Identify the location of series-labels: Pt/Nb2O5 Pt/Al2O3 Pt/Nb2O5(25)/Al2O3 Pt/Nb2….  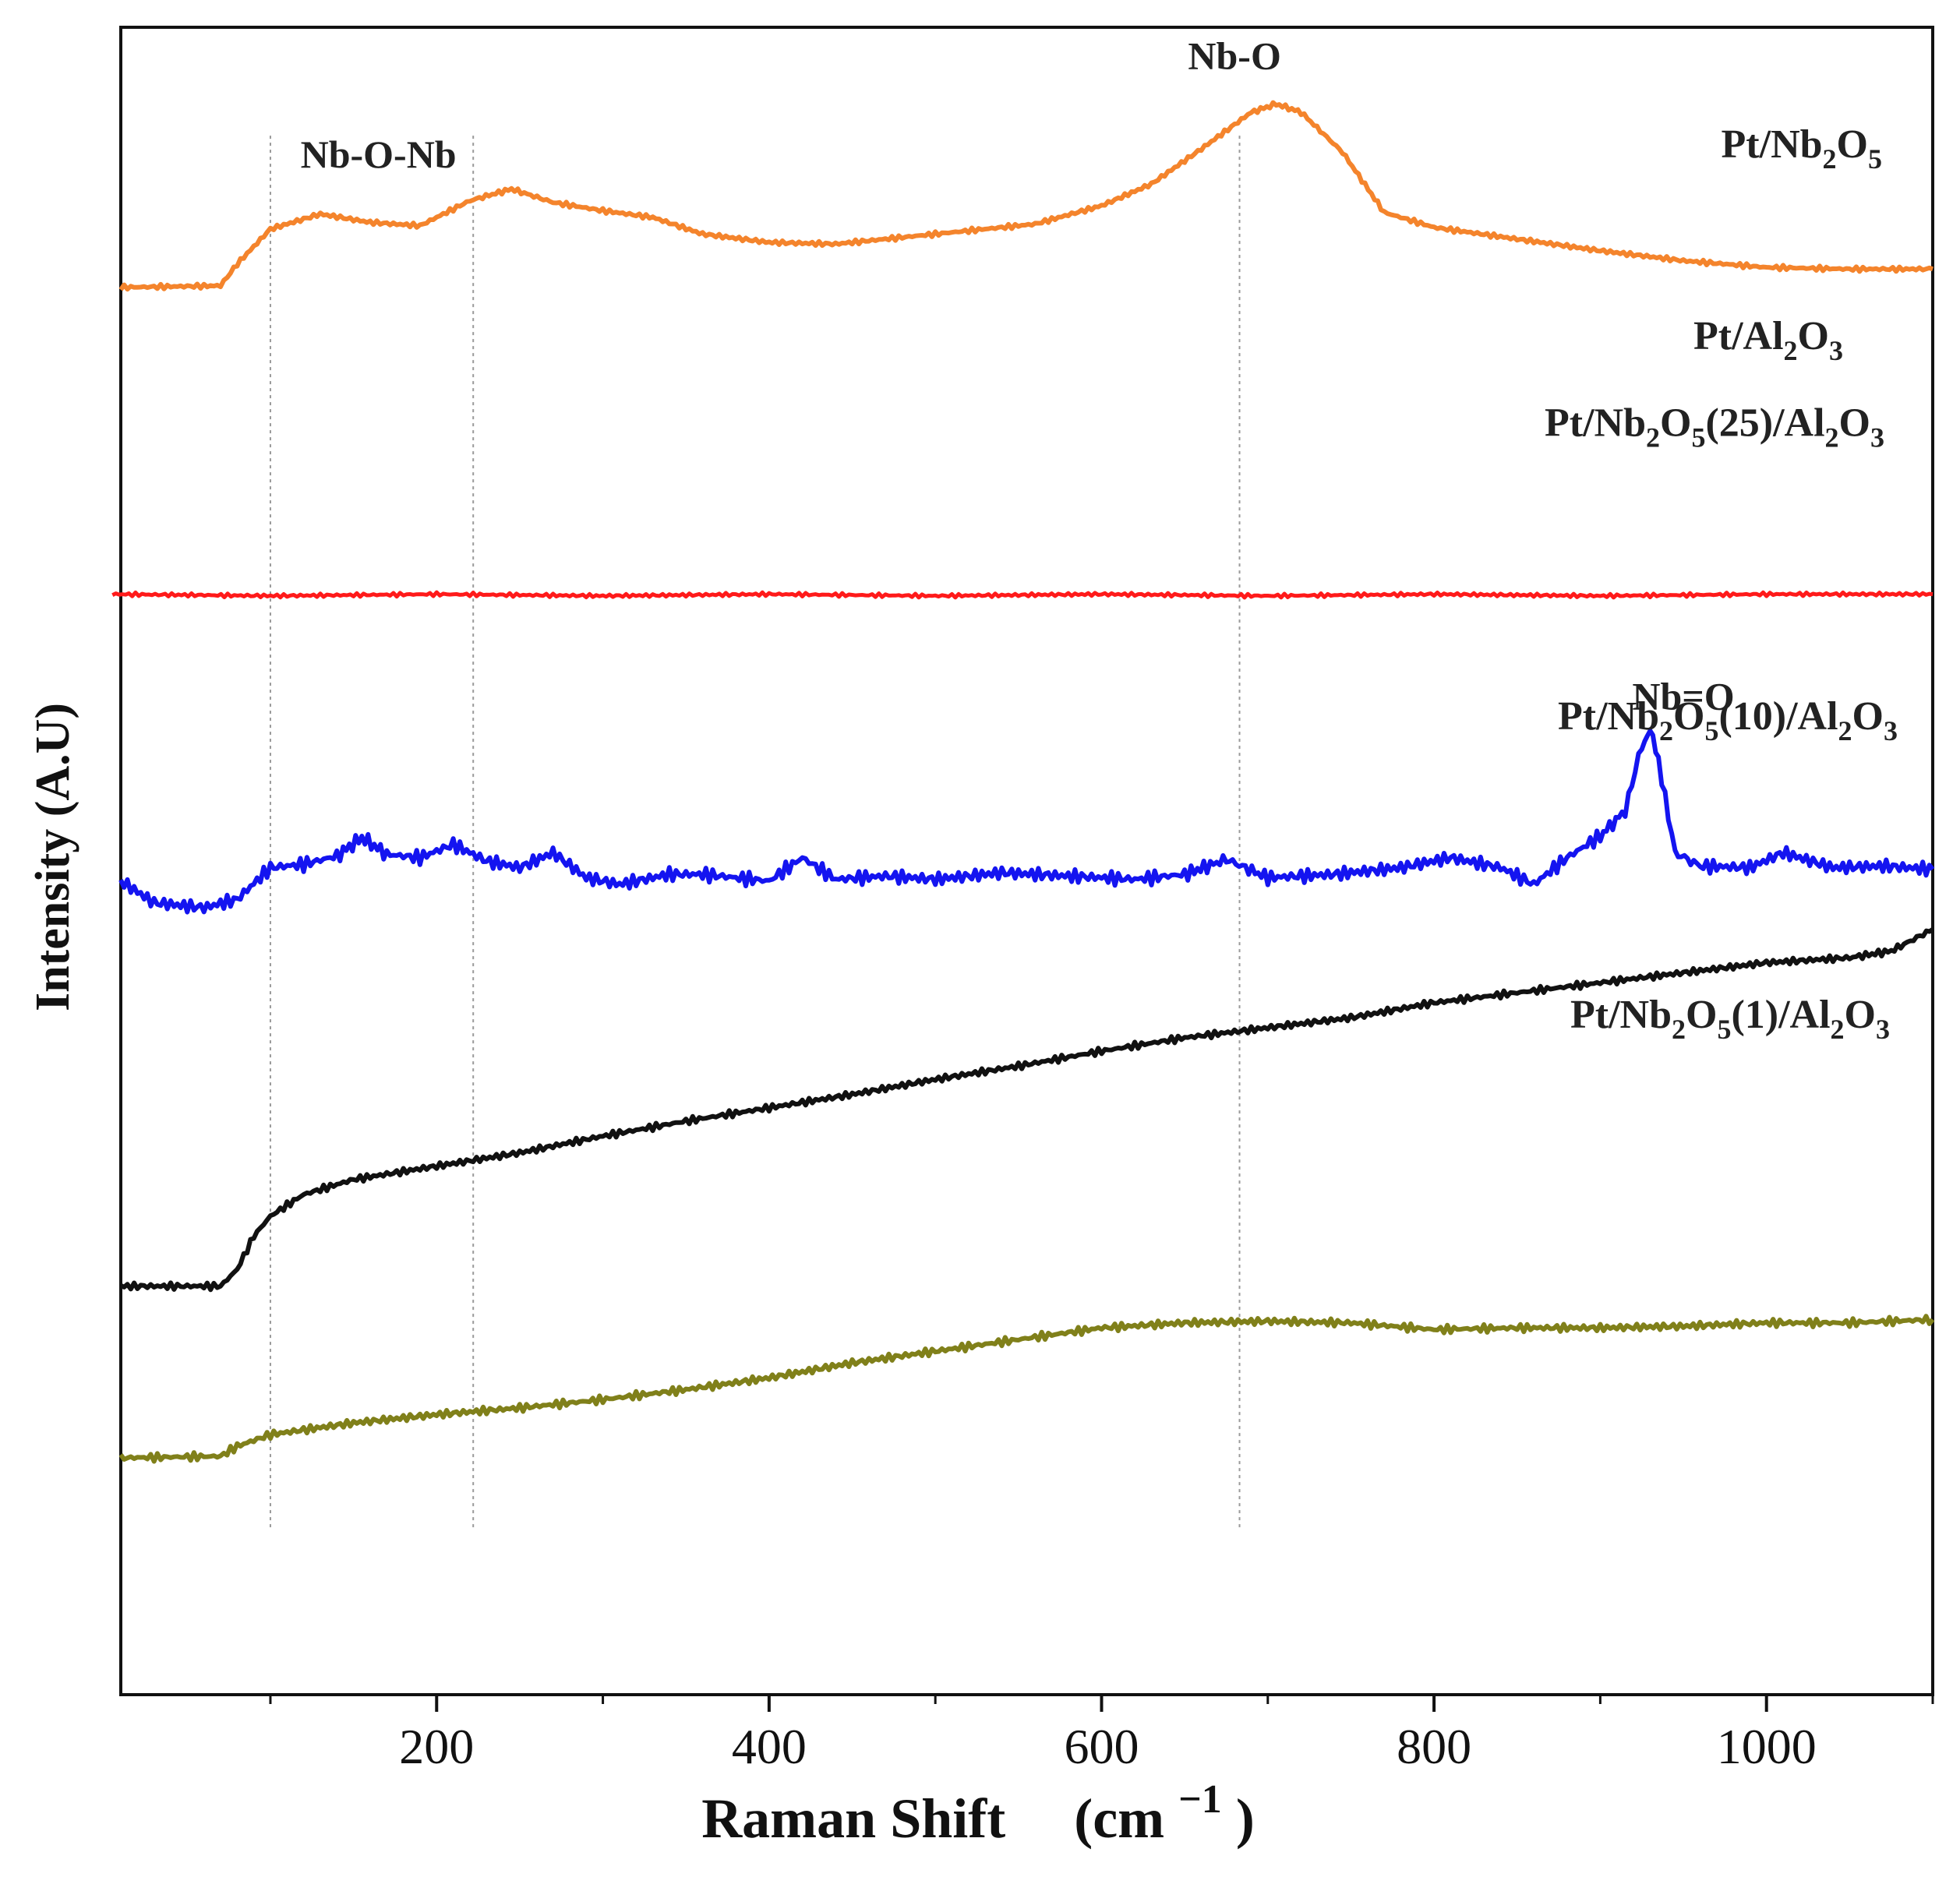
(1721, 583).